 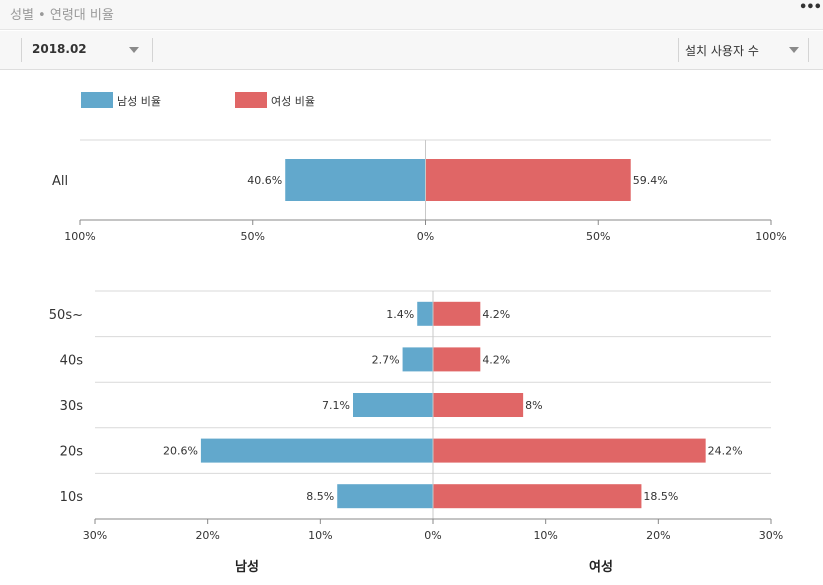 I want to click on widget-header: 성별 • 연령대 비율 •••, so click(x=411, y=15).